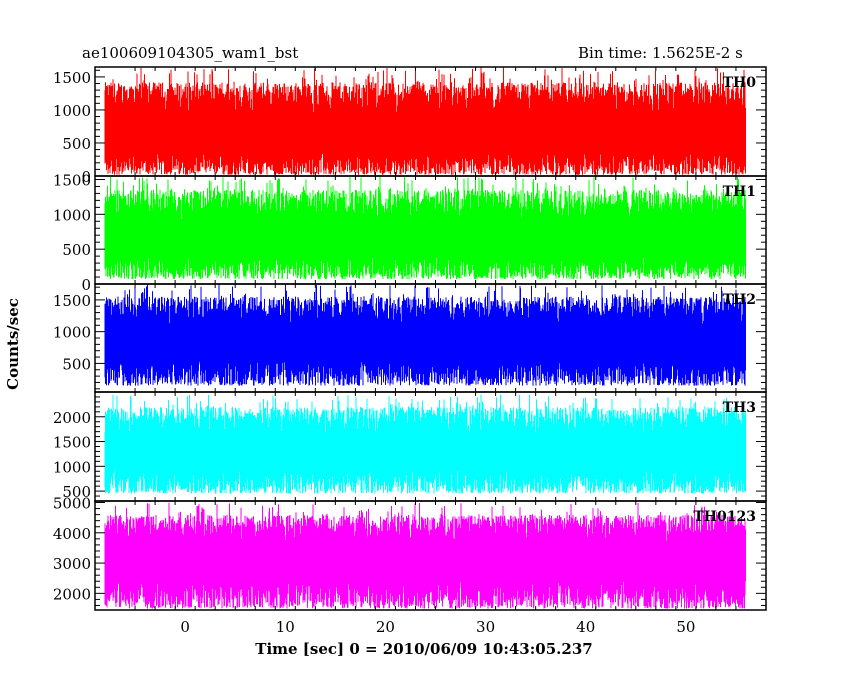  I want to click on x-axis: 0 10 20 30 40 50, so click(437, 627).